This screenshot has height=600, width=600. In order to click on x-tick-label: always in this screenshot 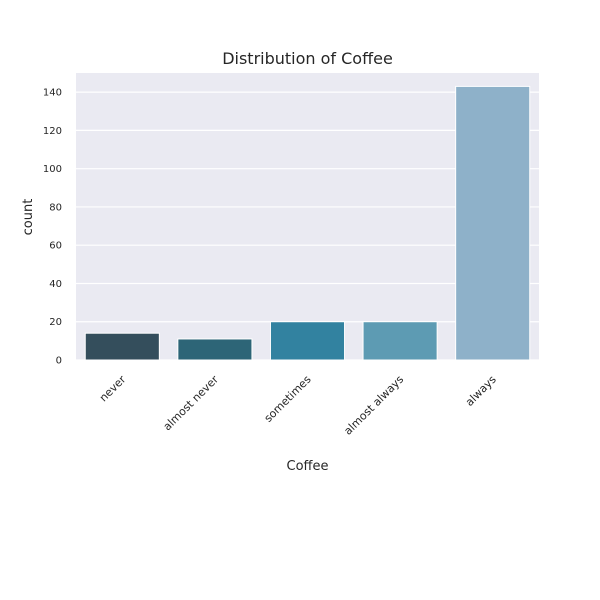, I will do `click(481, 391)`.